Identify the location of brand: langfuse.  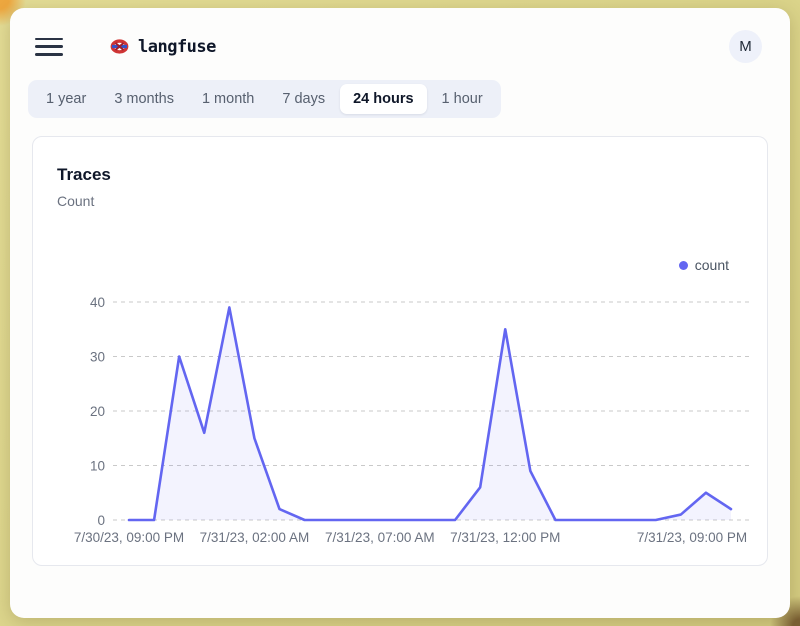
(163, 47).